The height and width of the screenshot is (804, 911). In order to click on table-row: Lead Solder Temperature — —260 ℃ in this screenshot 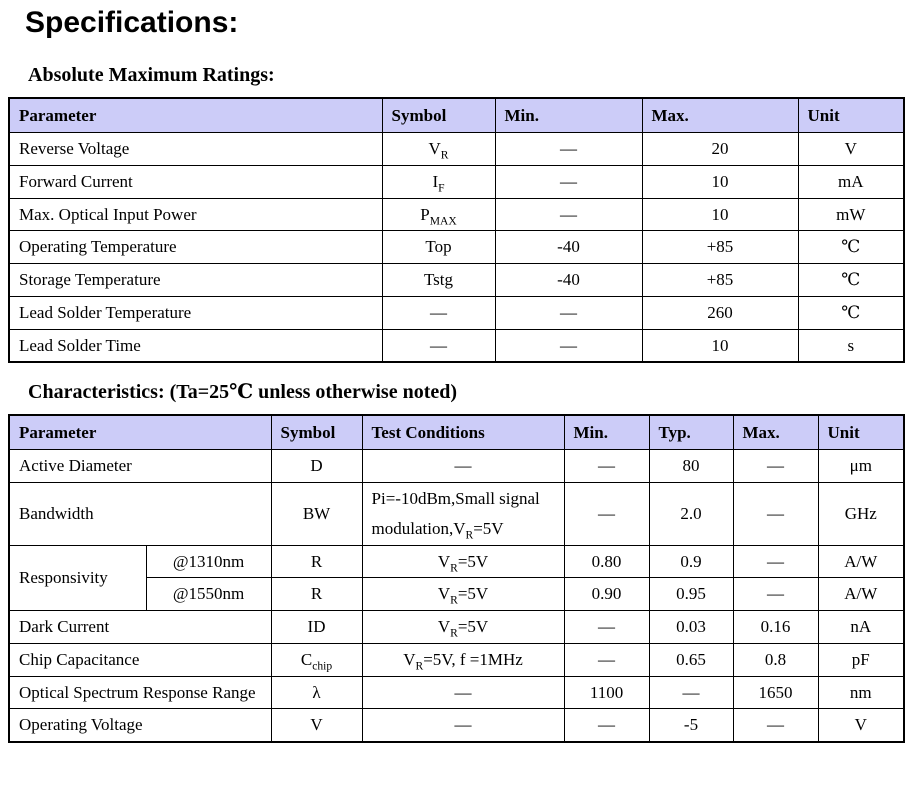, I will do `click(456, 312)`.